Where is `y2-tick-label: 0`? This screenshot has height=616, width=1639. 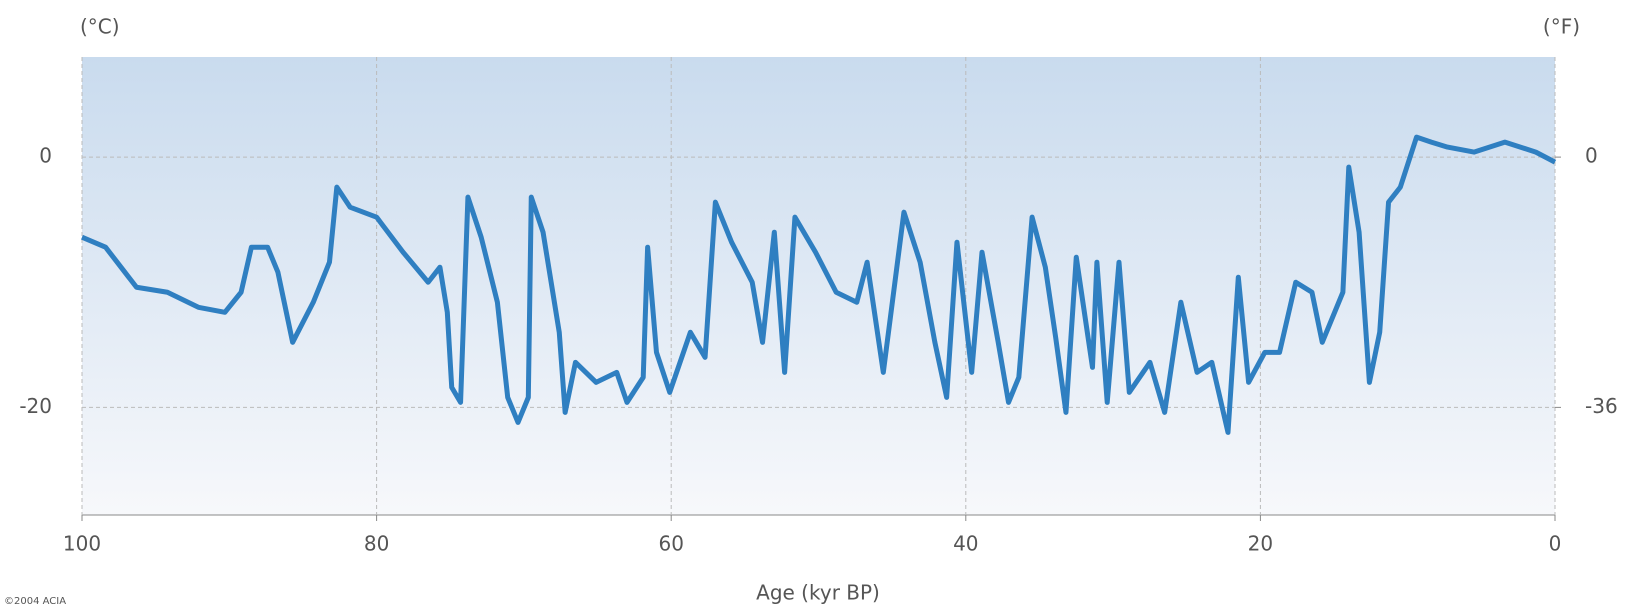 y2-tick-label: 0 is located at coordinates (1591, 156).